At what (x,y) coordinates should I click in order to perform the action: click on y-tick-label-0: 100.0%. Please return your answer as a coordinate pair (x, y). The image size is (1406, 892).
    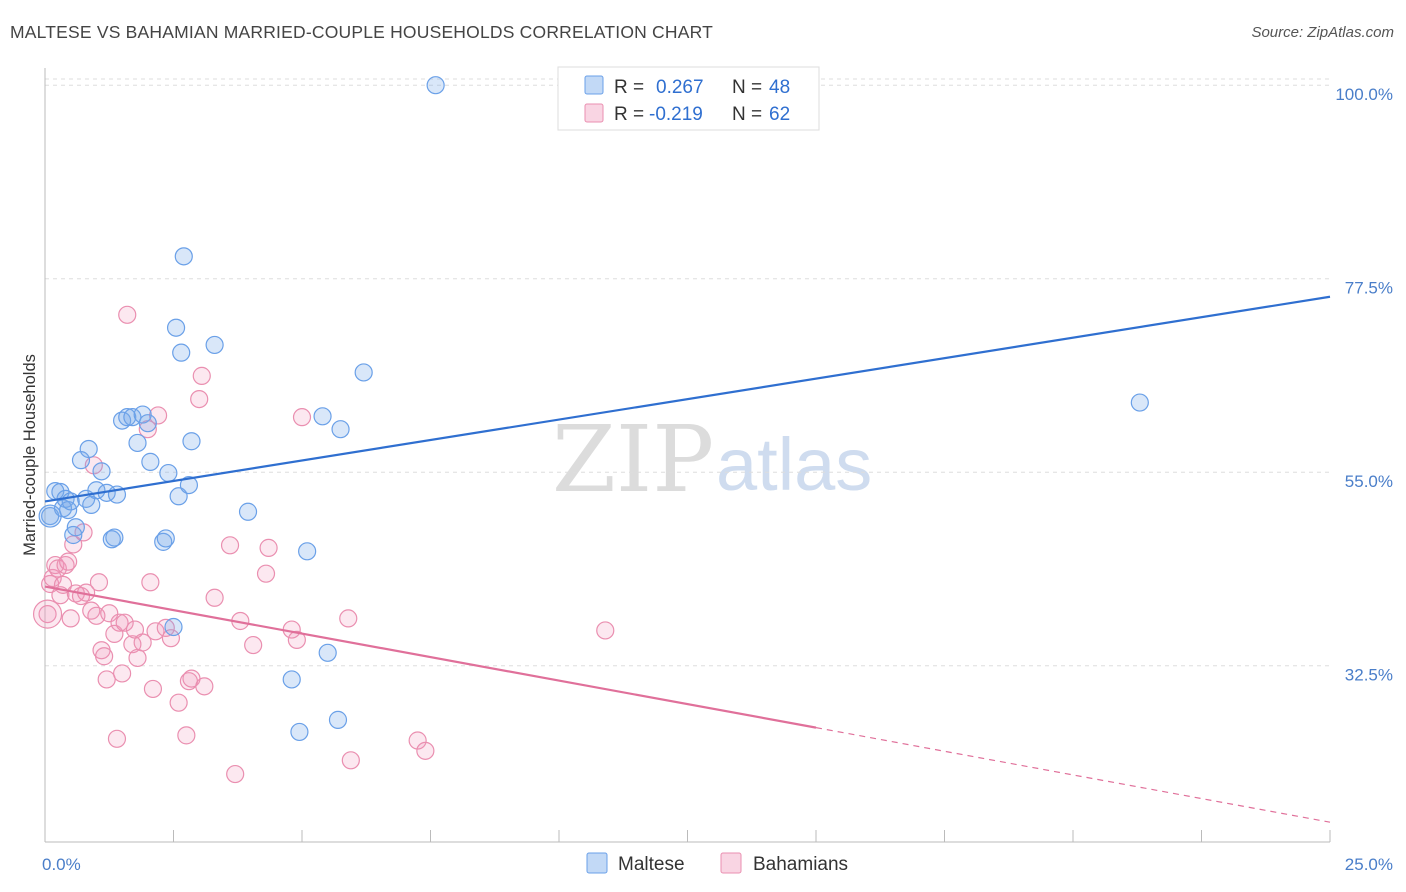
    Looking at the image, I should click on (1364, 94).